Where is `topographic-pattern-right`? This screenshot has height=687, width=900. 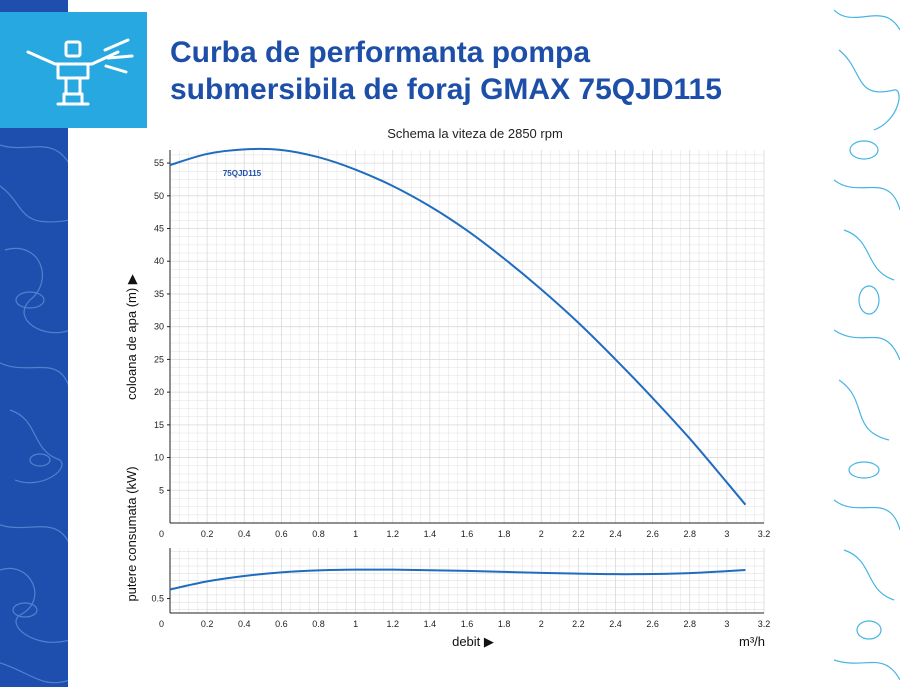 topographic-pattern-right is located at coordinates (867, 345).